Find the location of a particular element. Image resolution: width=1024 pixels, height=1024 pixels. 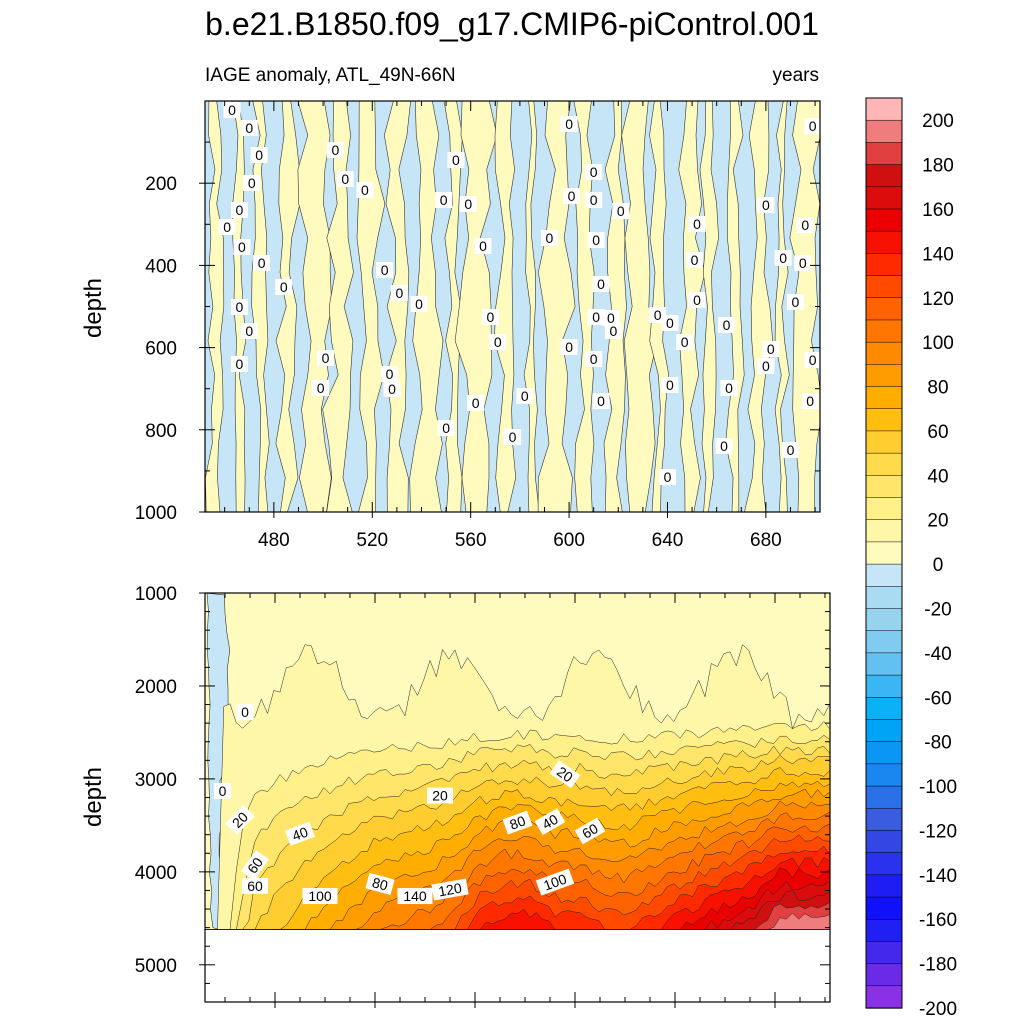

contour-label-text: 100 is located at coordinates (320, 896).